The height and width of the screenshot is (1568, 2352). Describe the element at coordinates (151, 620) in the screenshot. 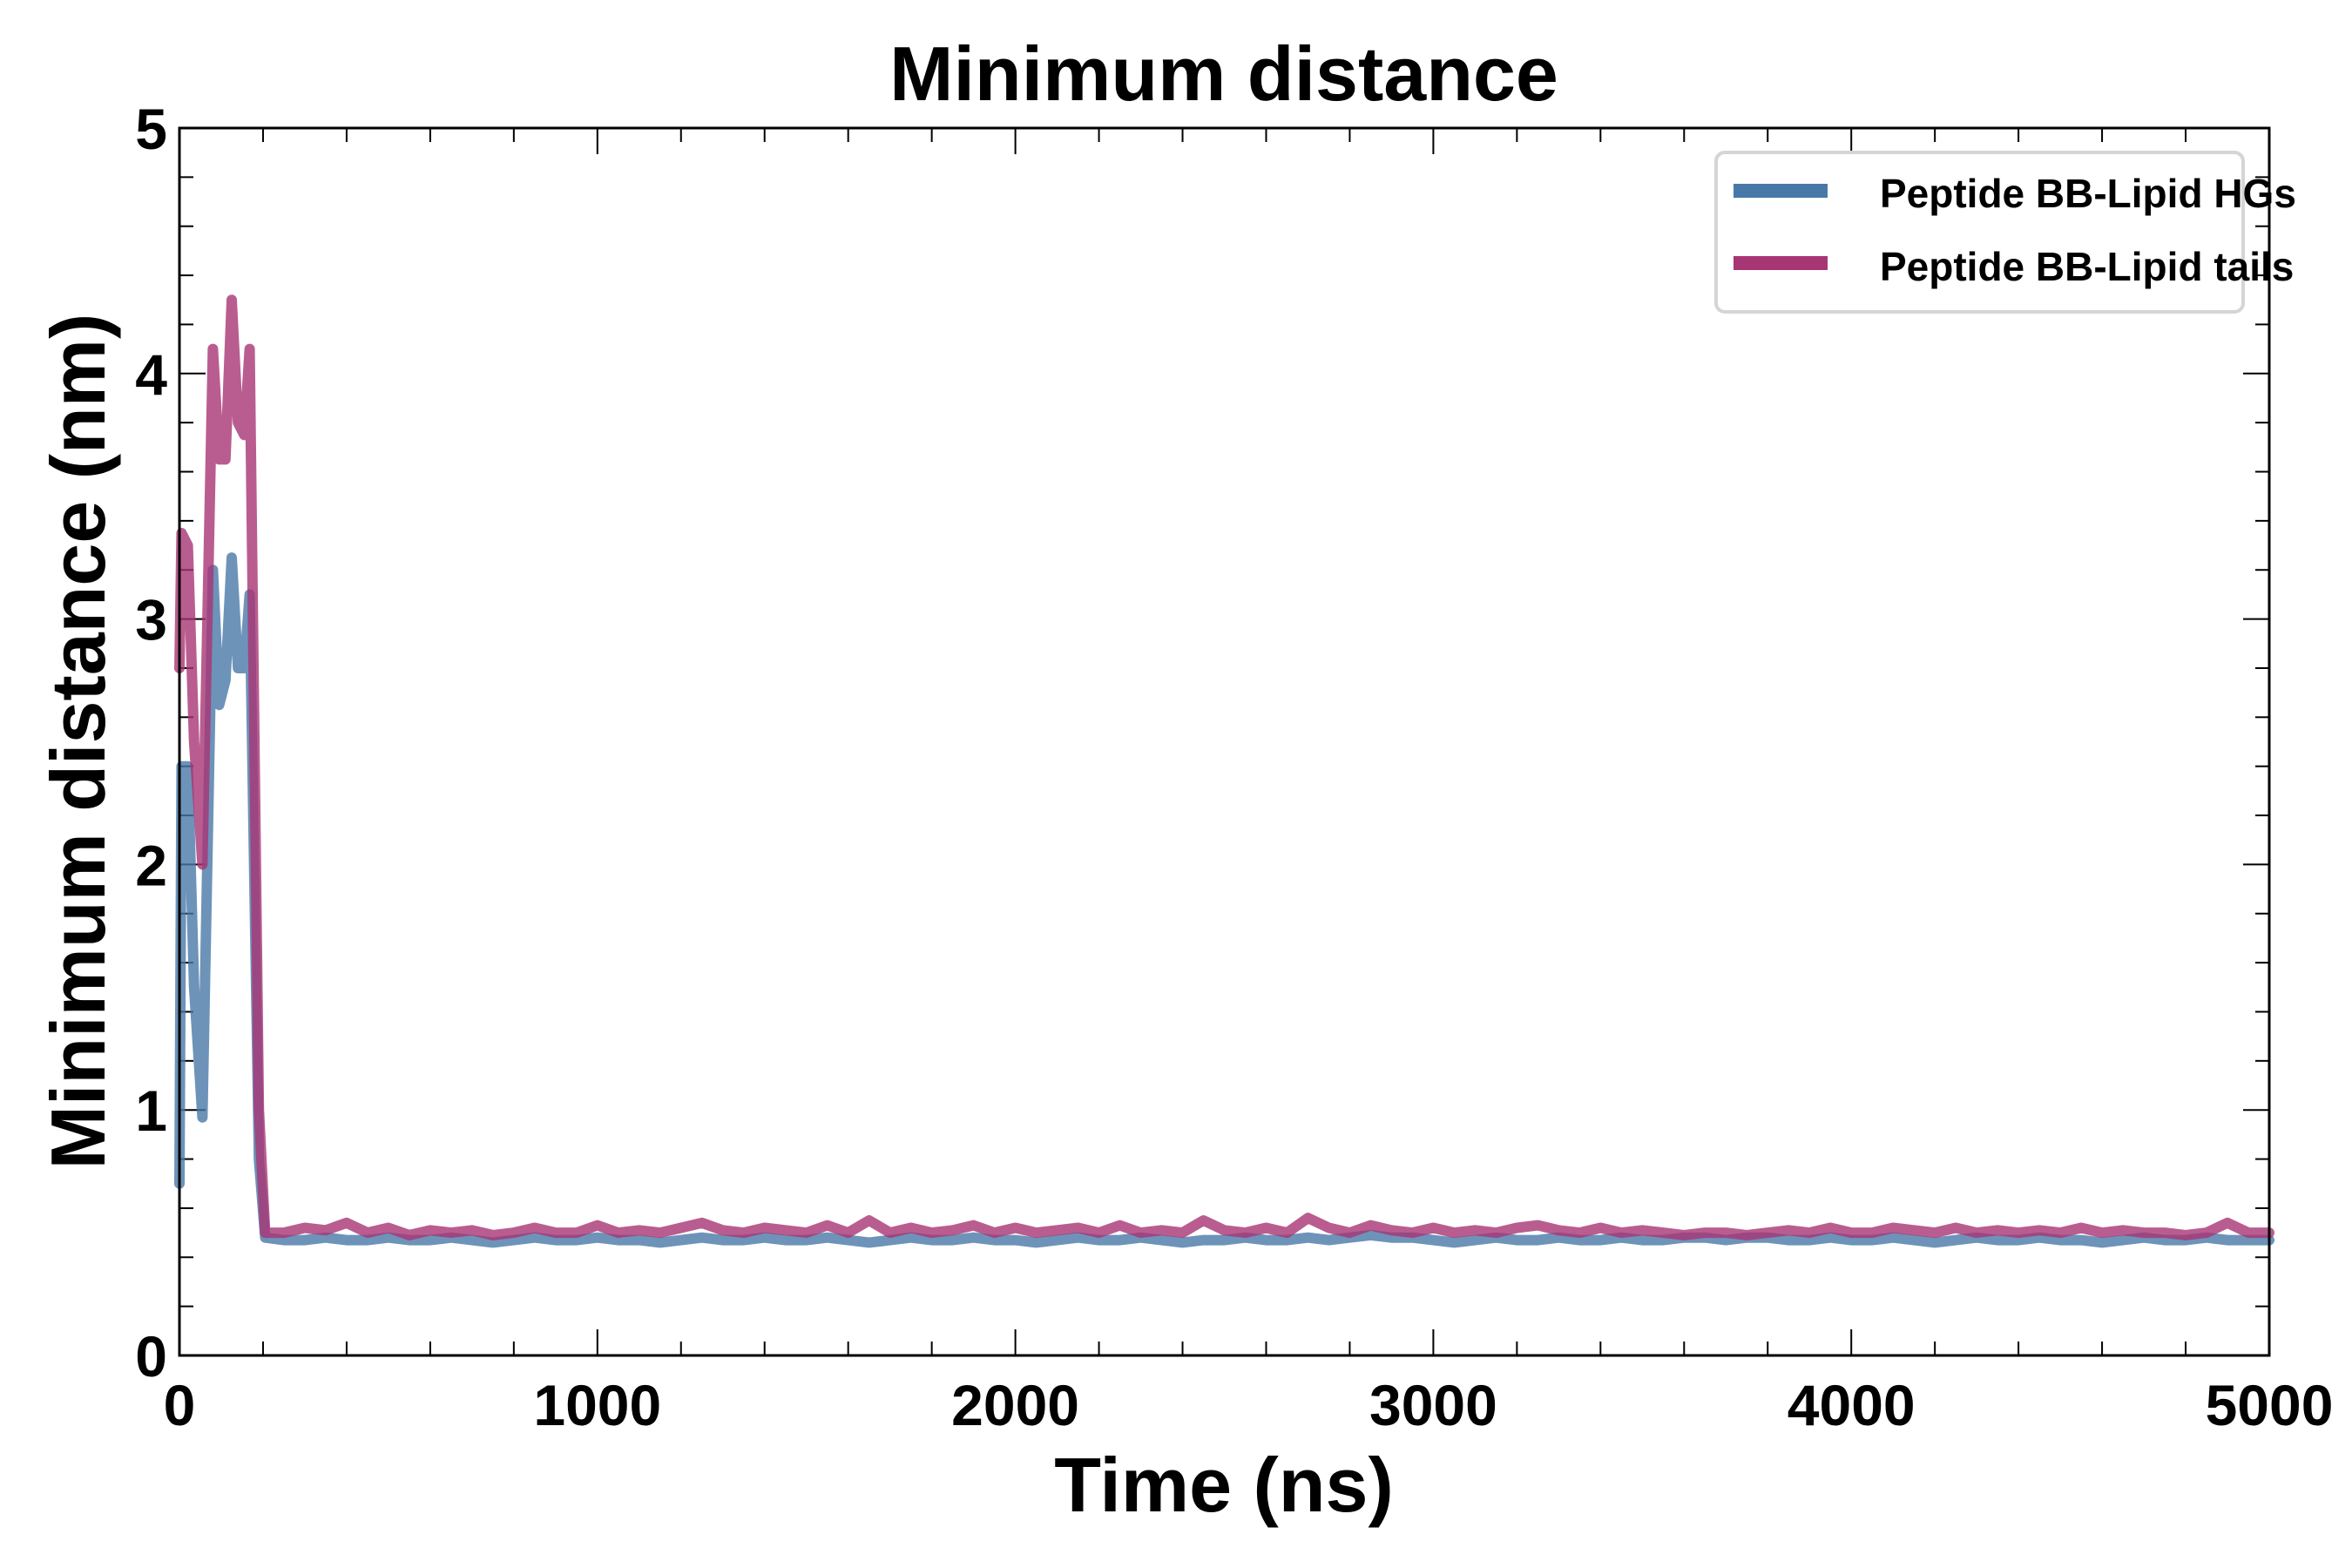

I see `y-tick-label: 3` at that location.